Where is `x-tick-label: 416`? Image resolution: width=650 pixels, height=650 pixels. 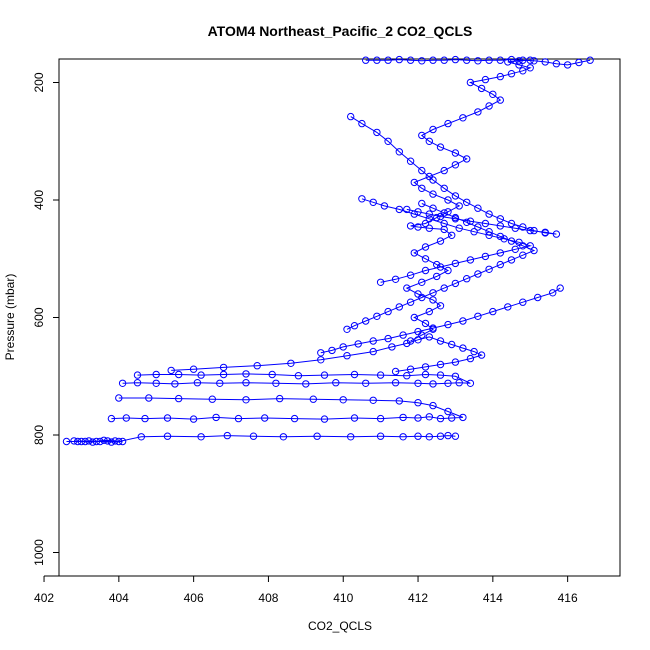
x-tick-label: 416 is located at coordinates (568, 598).